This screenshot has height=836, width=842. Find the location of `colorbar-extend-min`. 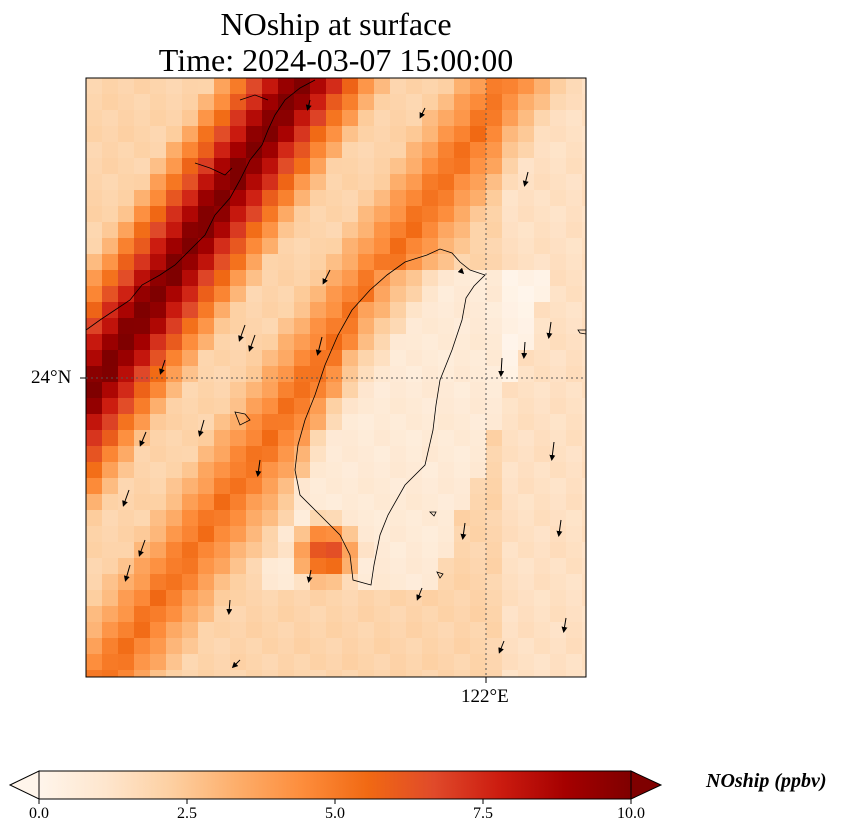

colorbar-extend-min is located at coordinates (24, 785).